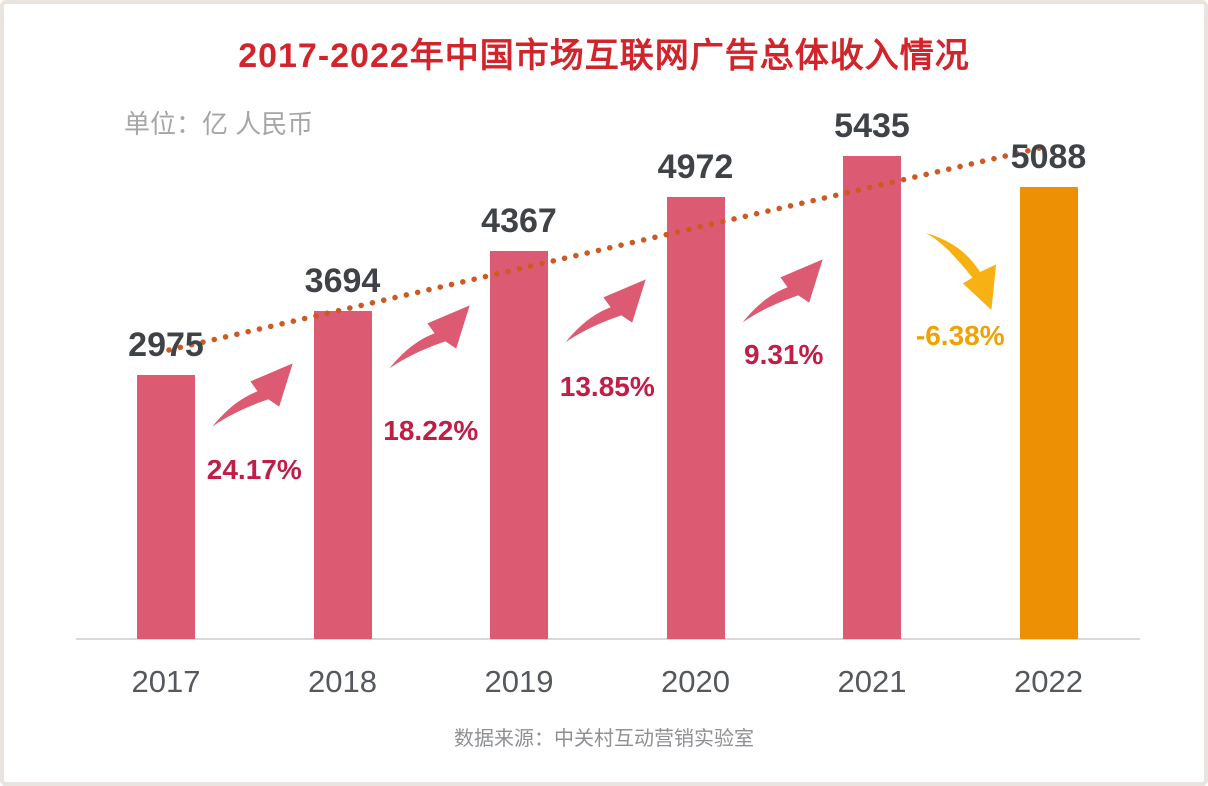 The width and height of the screenshot is (1208, 786). Describe the element at coordinates (695, 681) in the screenshot. I see `x-axis-label-2020: 2020` at that location.